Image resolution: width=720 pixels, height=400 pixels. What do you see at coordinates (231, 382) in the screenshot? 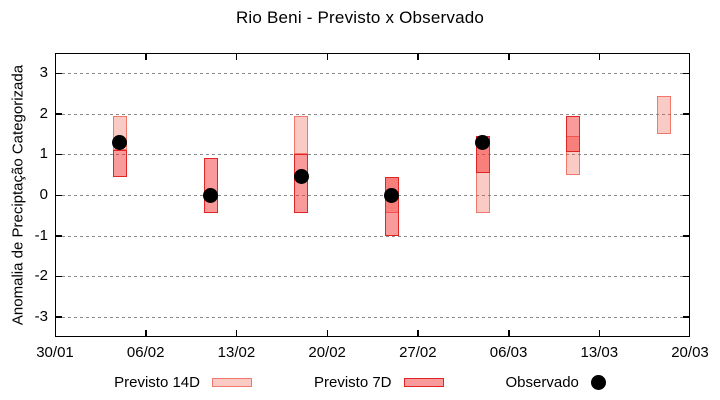
I see `previsto-14d-swatch` at bounding box center [231, 382].